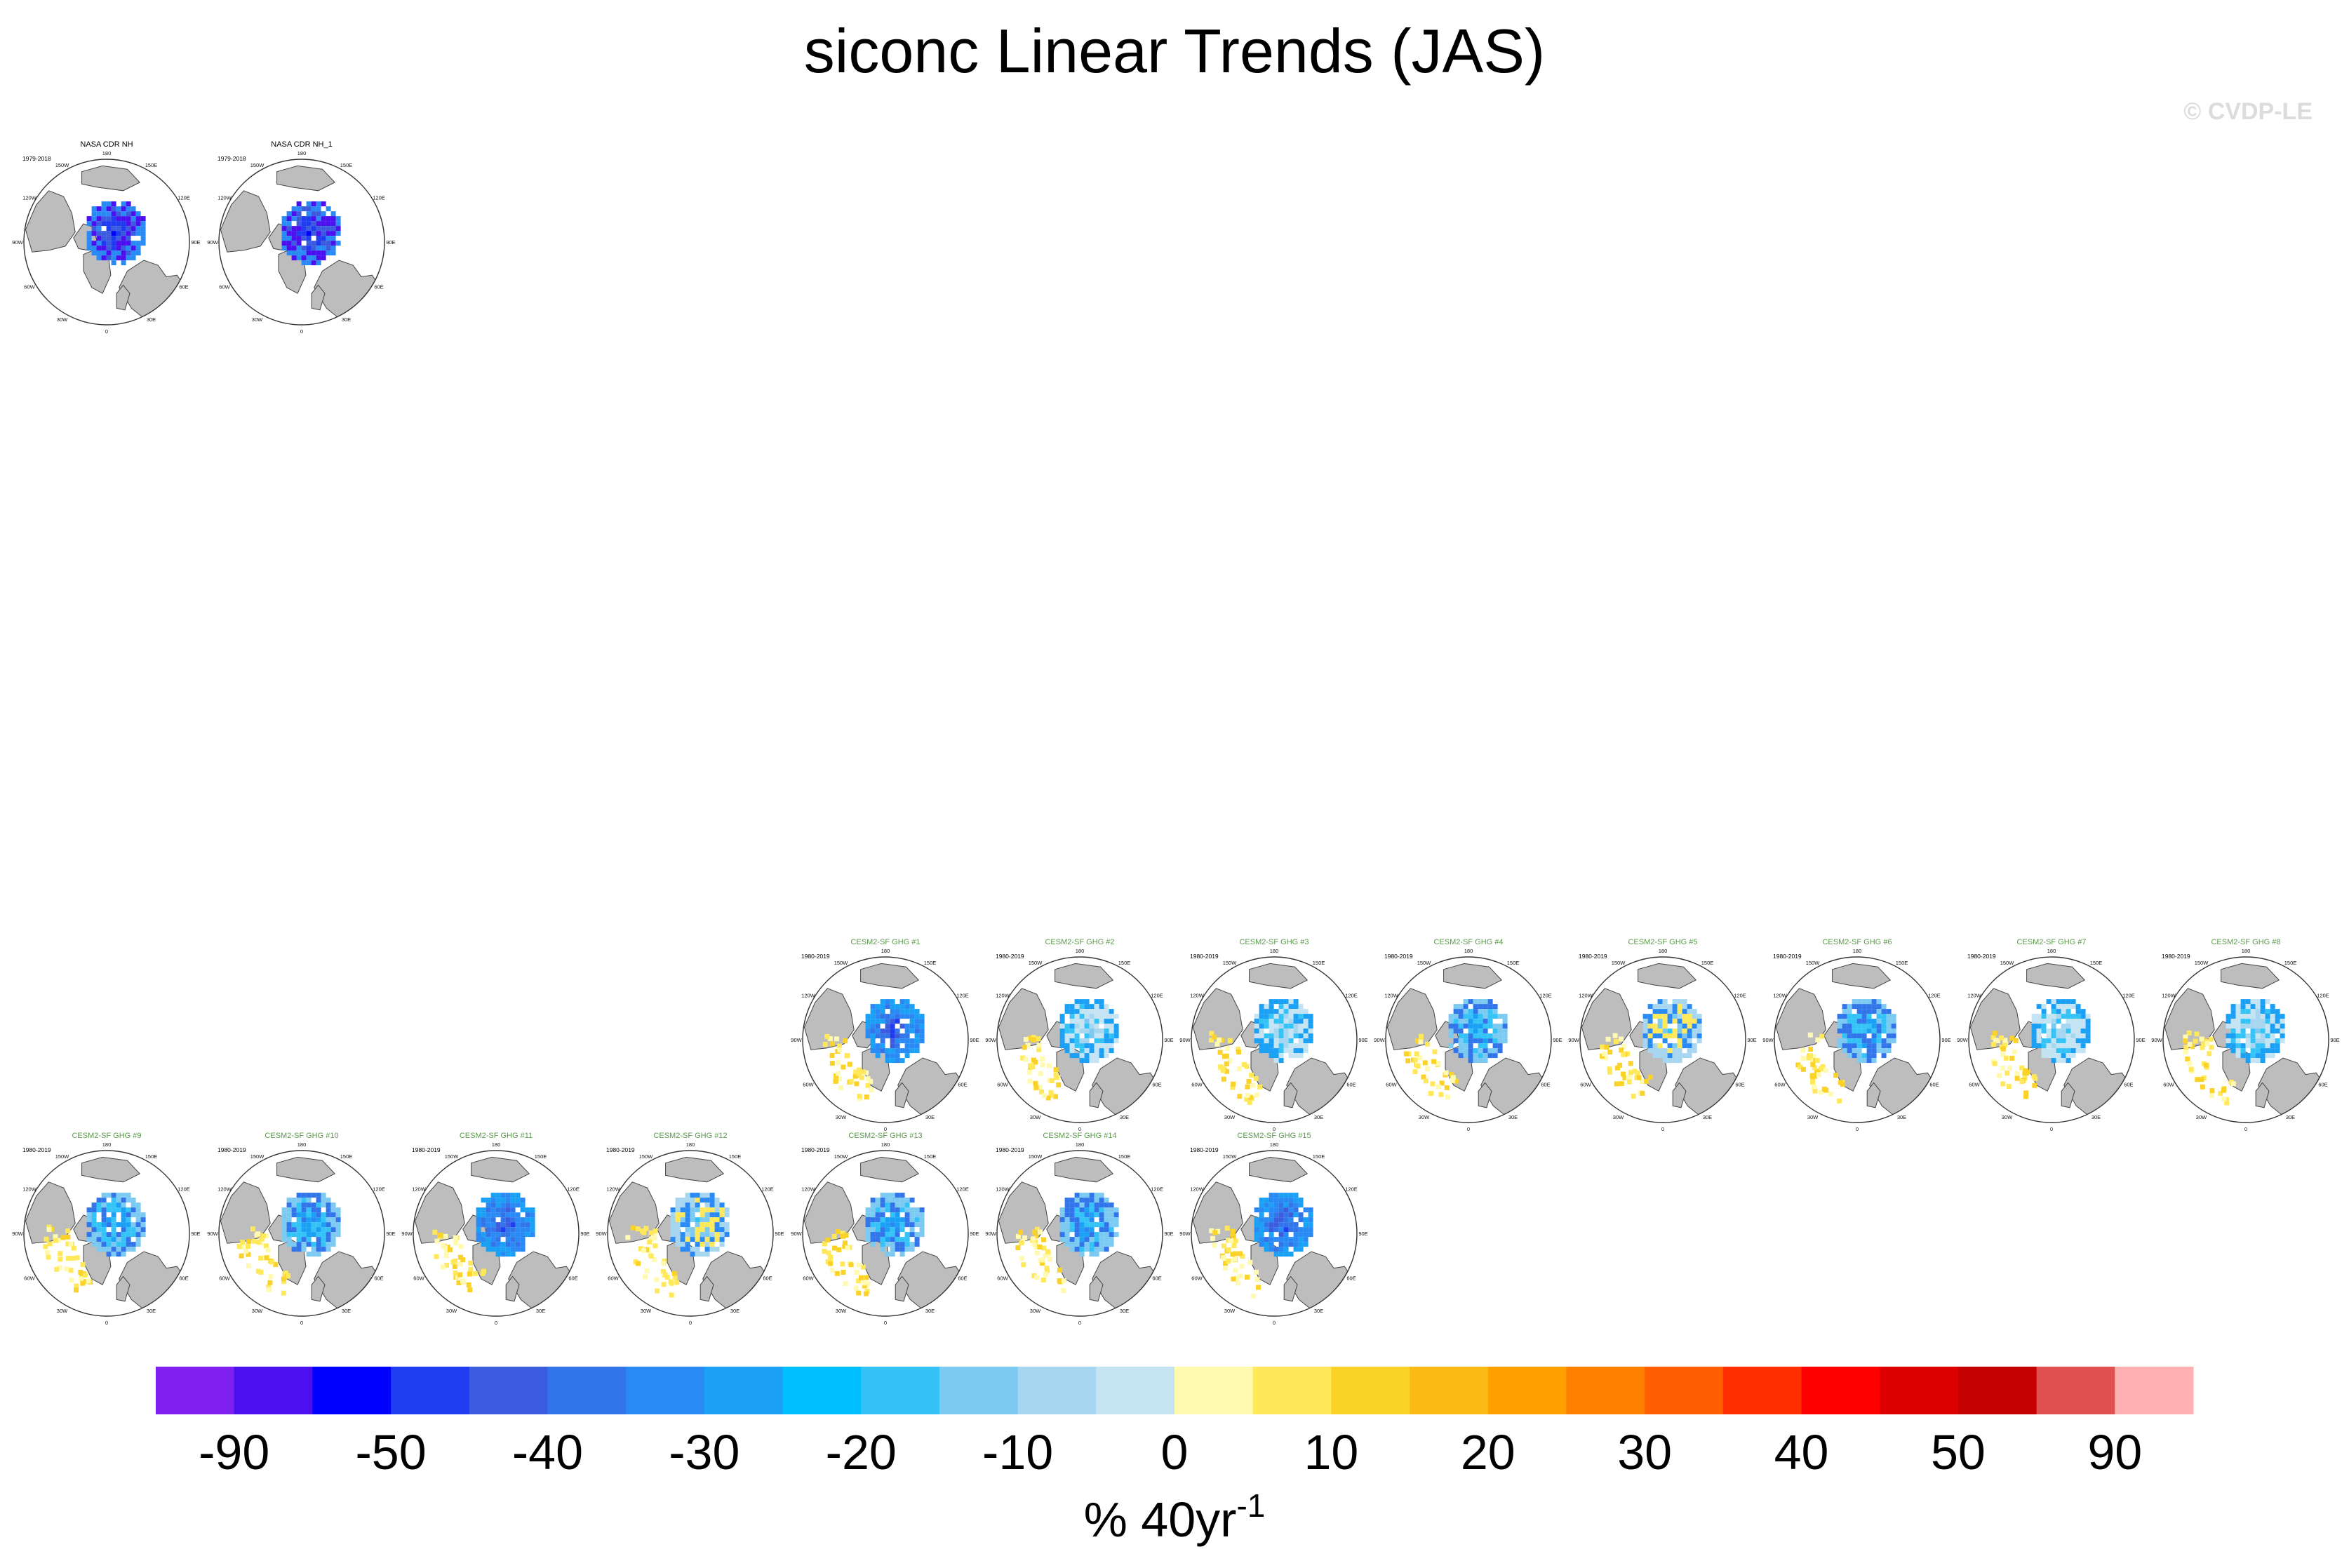  What do you see at coordinates (1035, 1117) in the screenshot?
I see `longitude-label: 30W` at bounding box center [1035, 1117].